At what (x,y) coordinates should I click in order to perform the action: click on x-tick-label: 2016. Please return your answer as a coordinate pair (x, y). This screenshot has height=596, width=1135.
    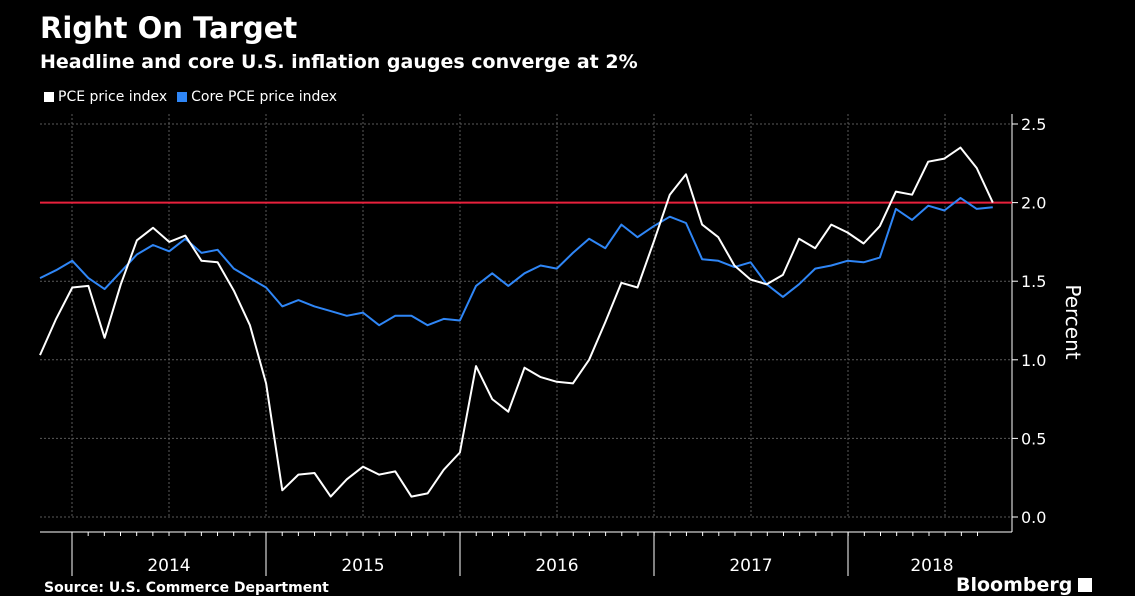
    Looking at the image, I should click on (556, 566).